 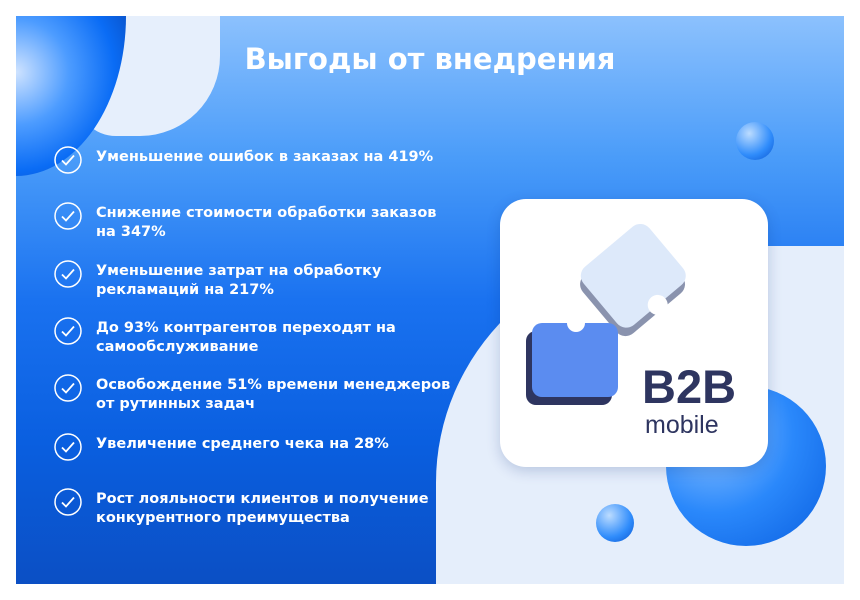 I want to click on puzzle-icon, so click(x=606, y=314).